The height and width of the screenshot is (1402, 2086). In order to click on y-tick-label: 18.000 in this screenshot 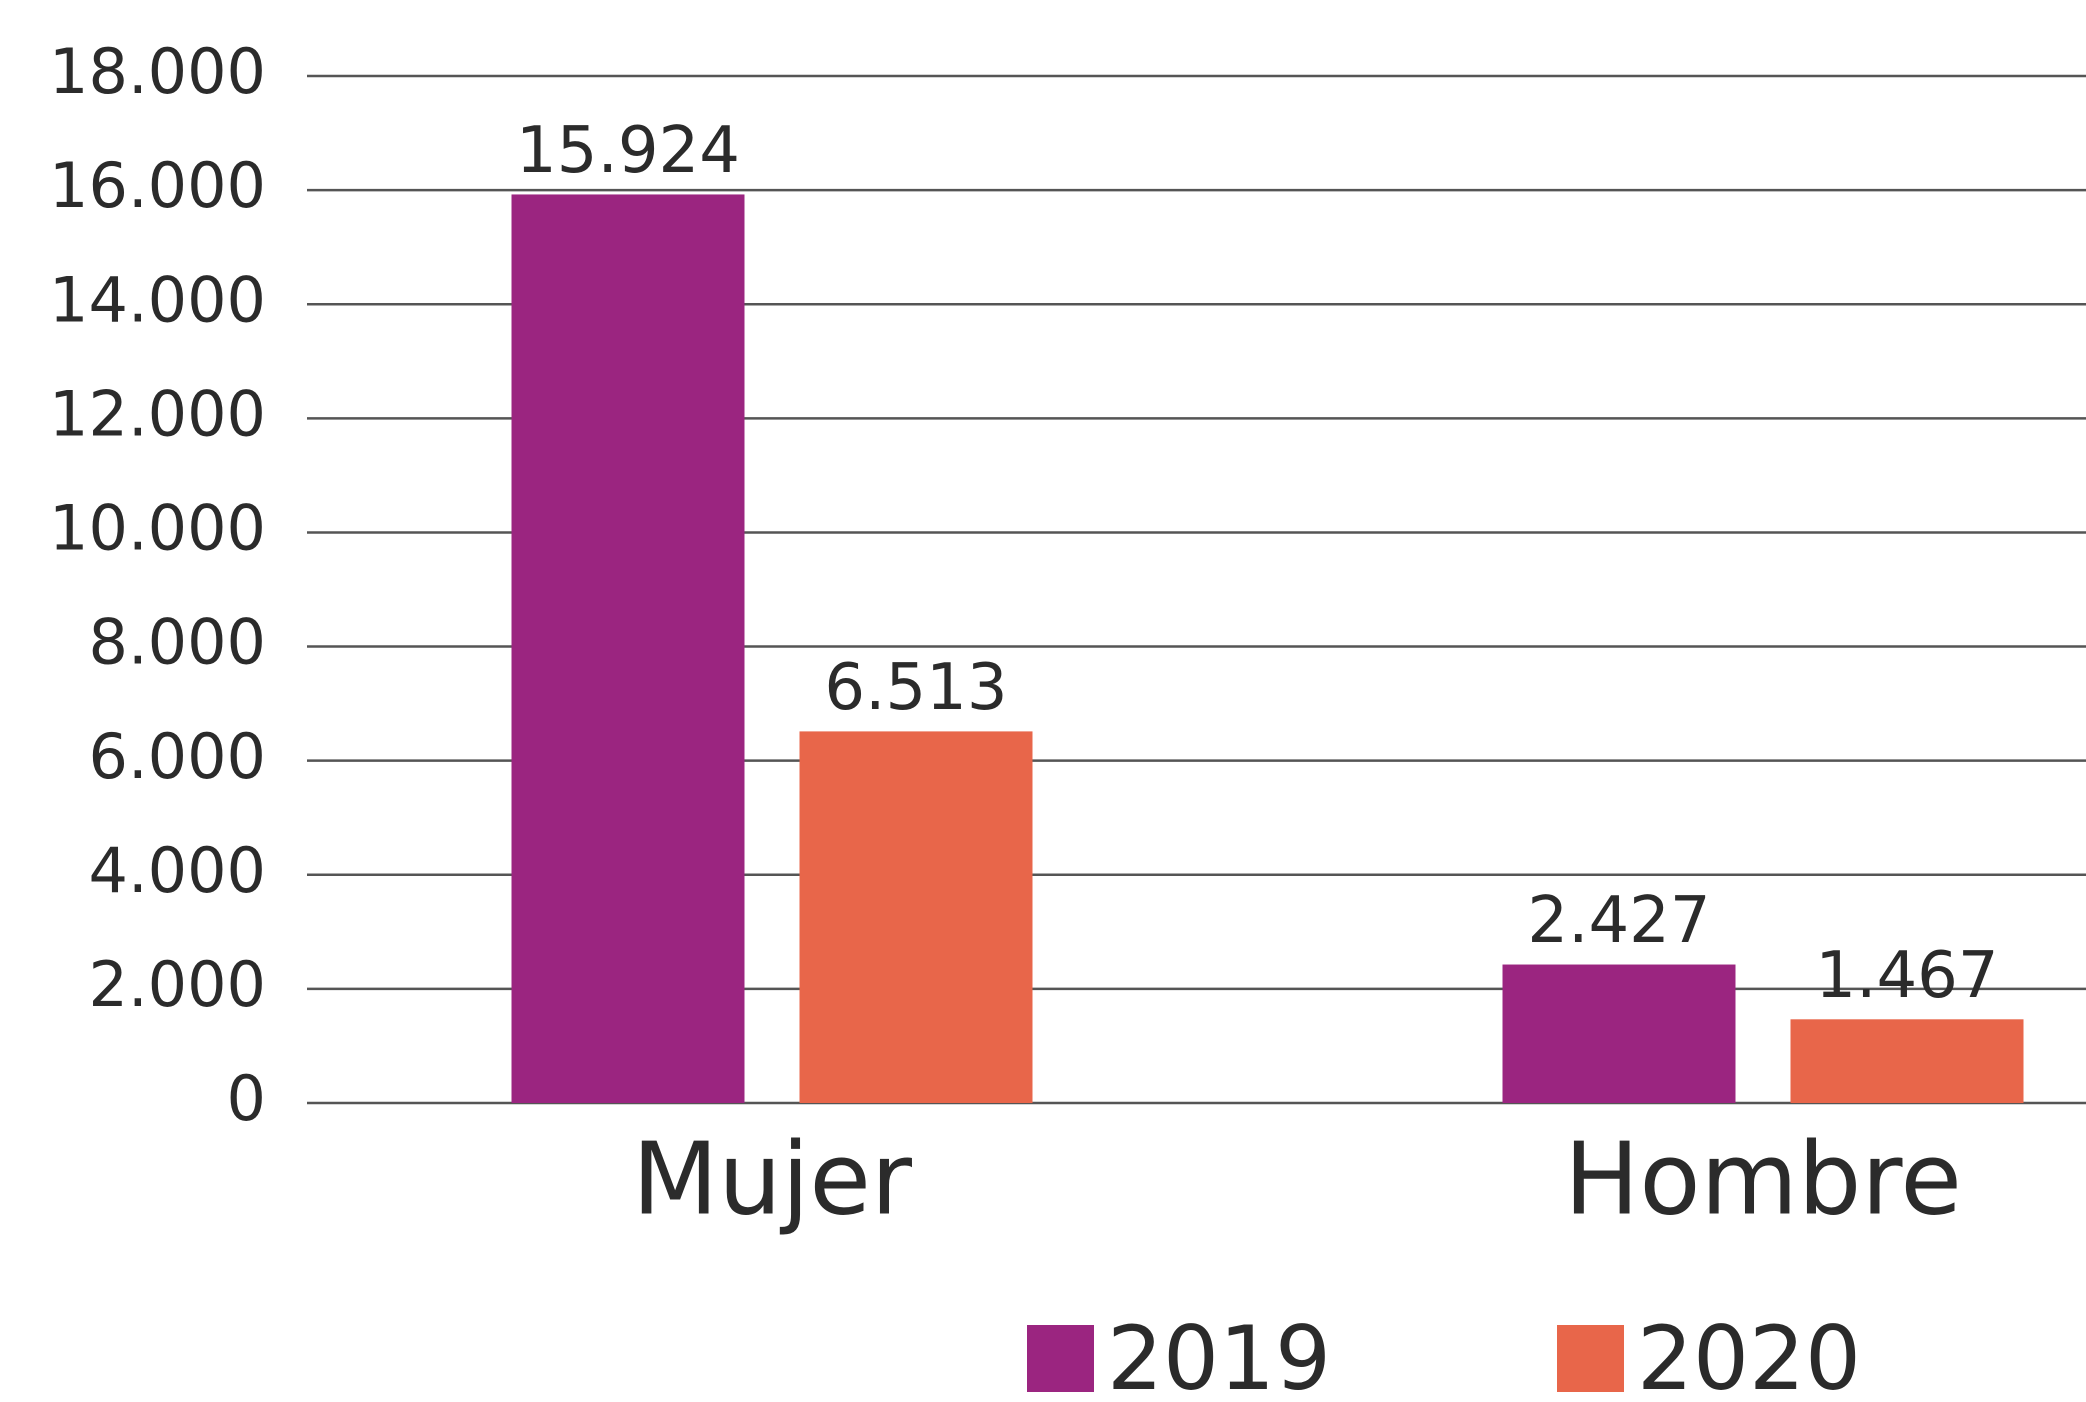, I will do `click(157, 71)`.